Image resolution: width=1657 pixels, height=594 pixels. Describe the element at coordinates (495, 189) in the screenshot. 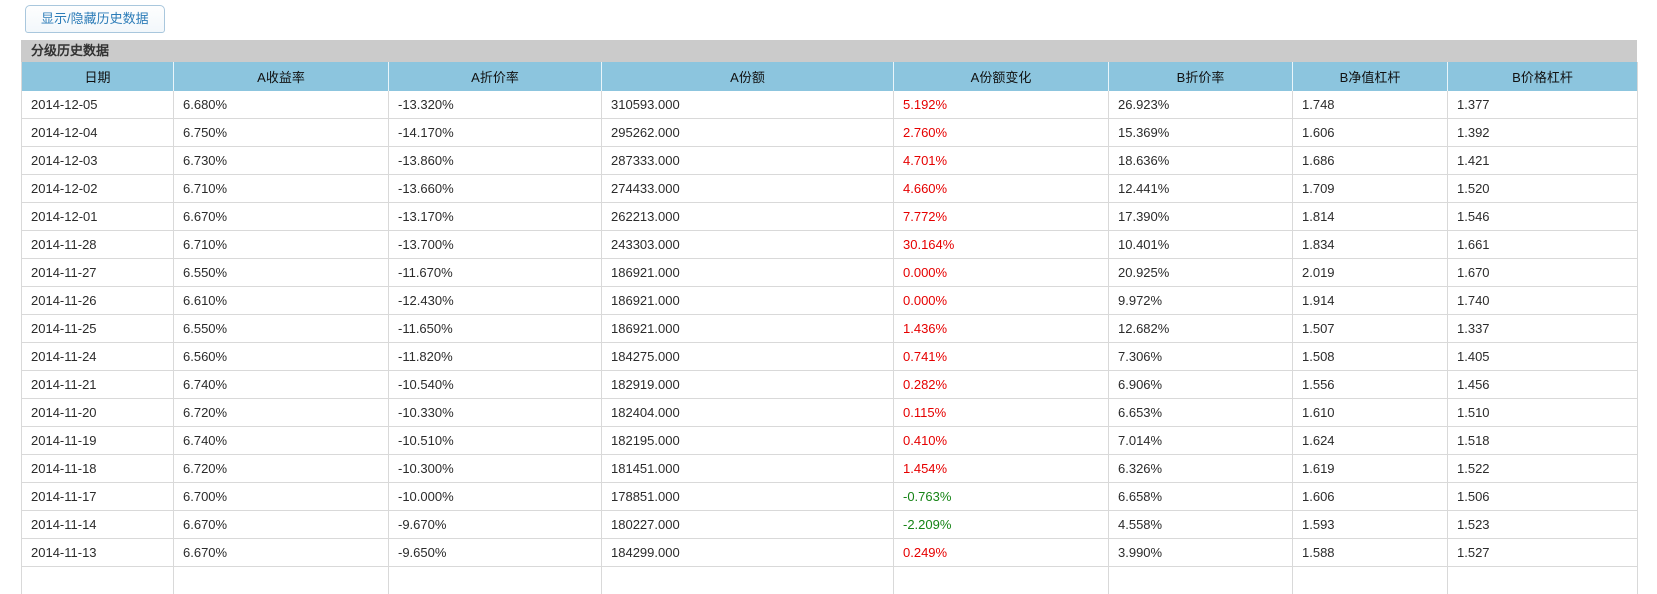

I see `cell-a-discount: -13.660%` at that location.